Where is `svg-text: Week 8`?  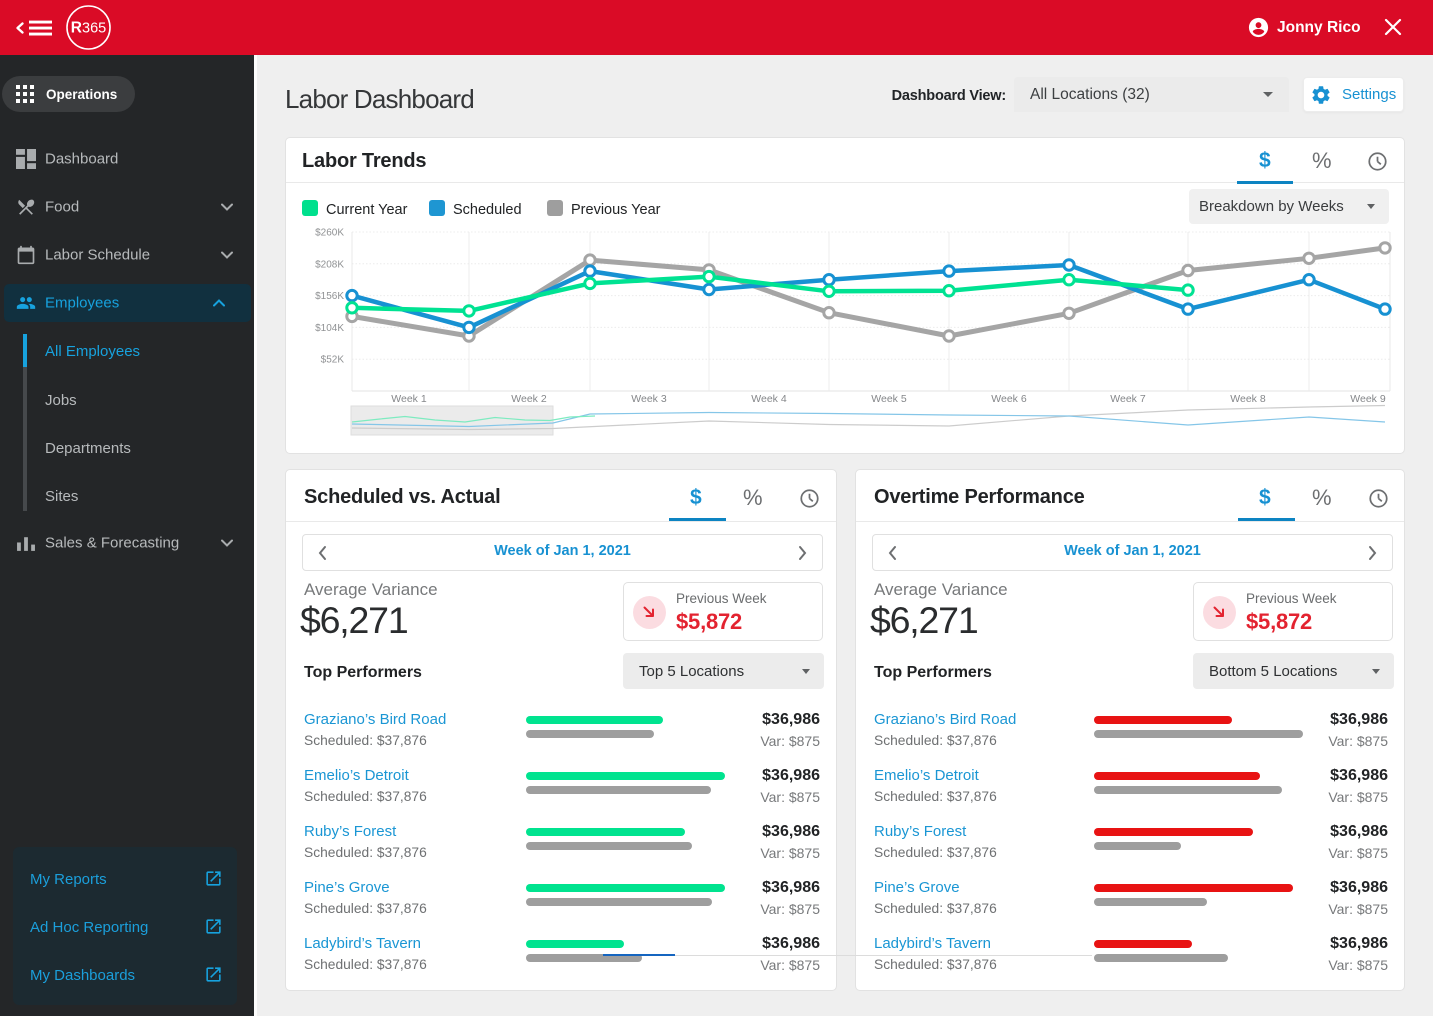 svg-text: Week 8 is located at coordinates (1248, 399).